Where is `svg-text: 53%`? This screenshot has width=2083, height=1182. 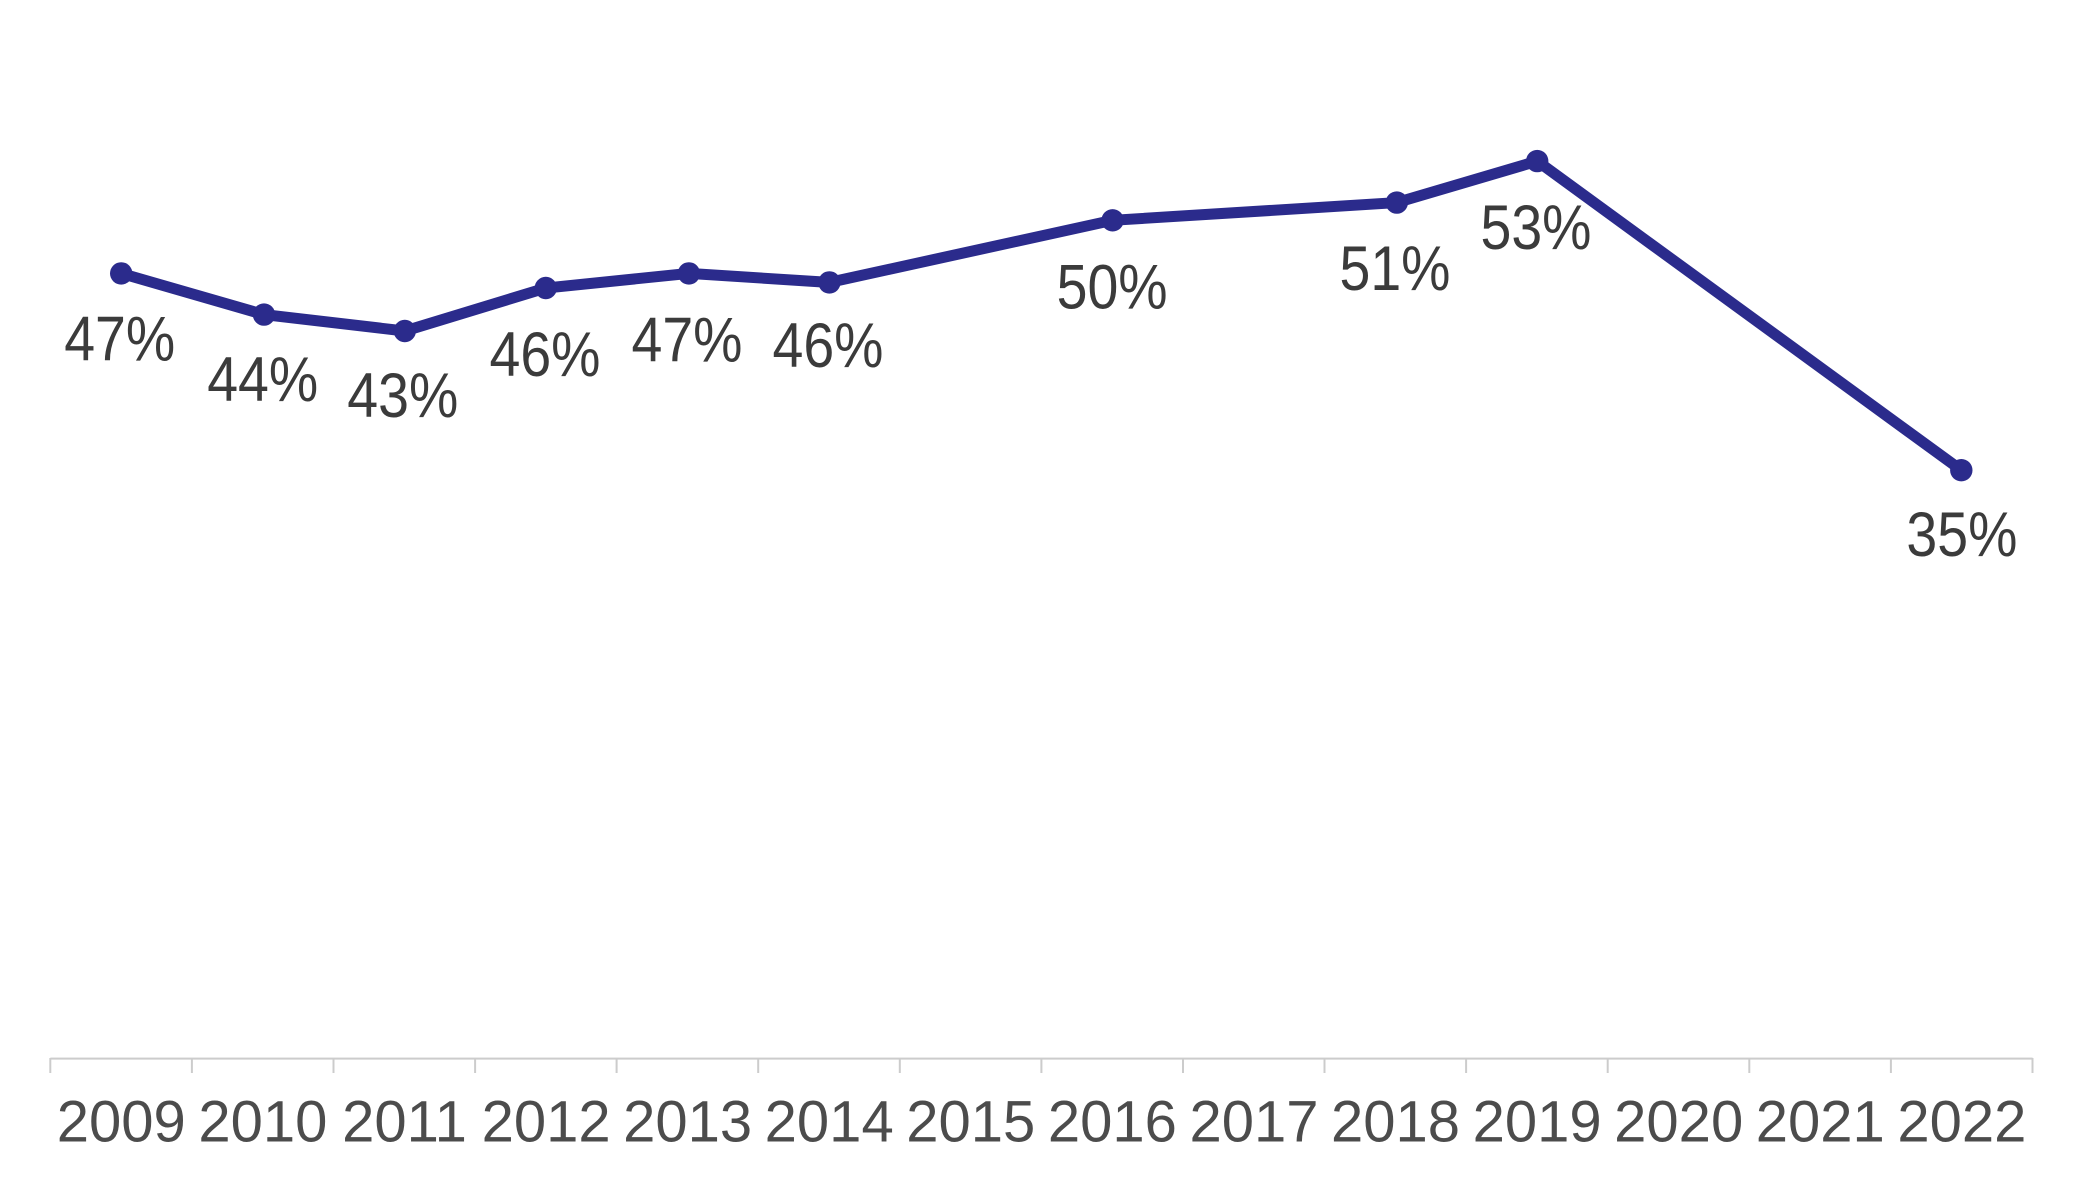 svg-text: 53% is located at coordinates (1536, 228).